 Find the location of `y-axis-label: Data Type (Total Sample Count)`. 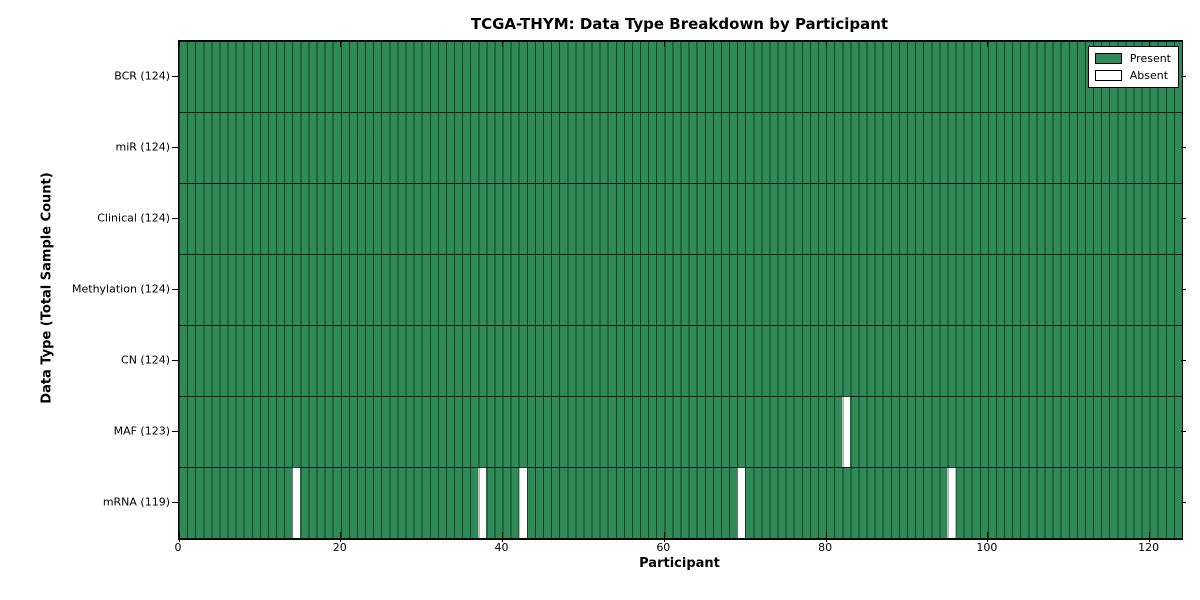

y-axis-label: Data Type (Total Sample Count) is located at coordinates (47, 288).